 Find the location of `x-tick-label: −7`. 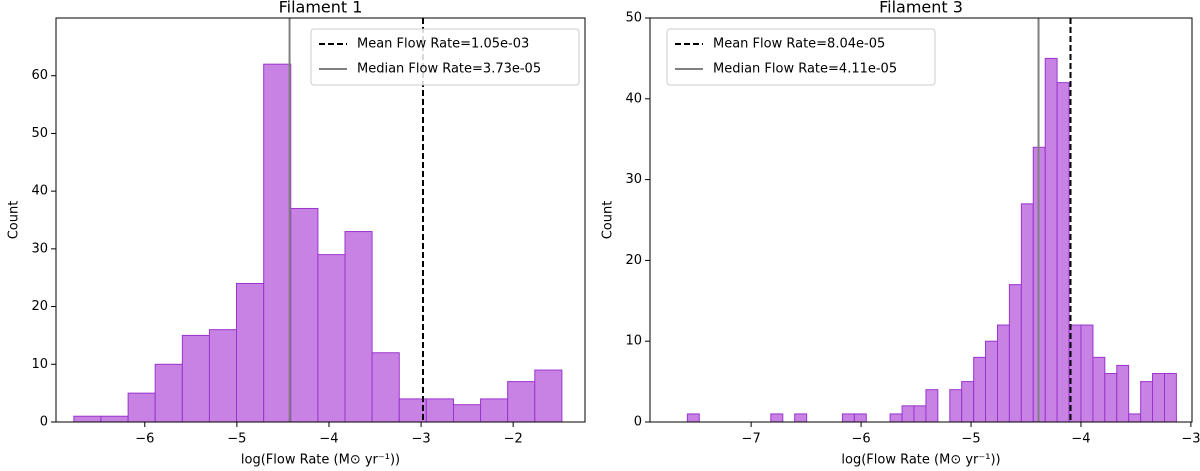

x-tick-label: −7 is located at coordinates (751, 439).